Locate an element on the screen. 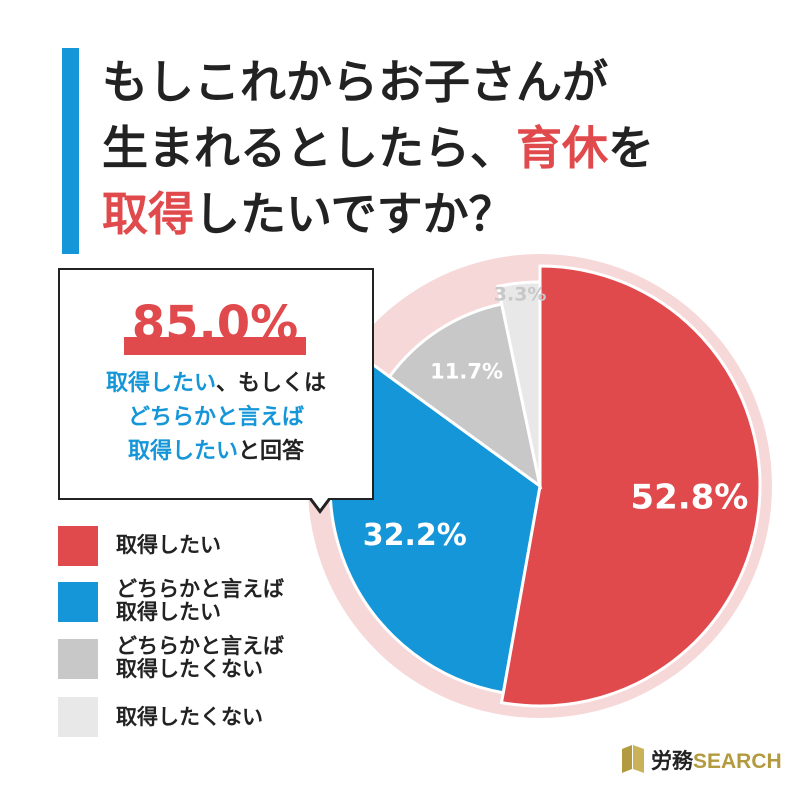 The width and height of the screenshot is (800, 800). title-line-2: 生まれるとしたら、育休を is located at coordinates (378, 148).